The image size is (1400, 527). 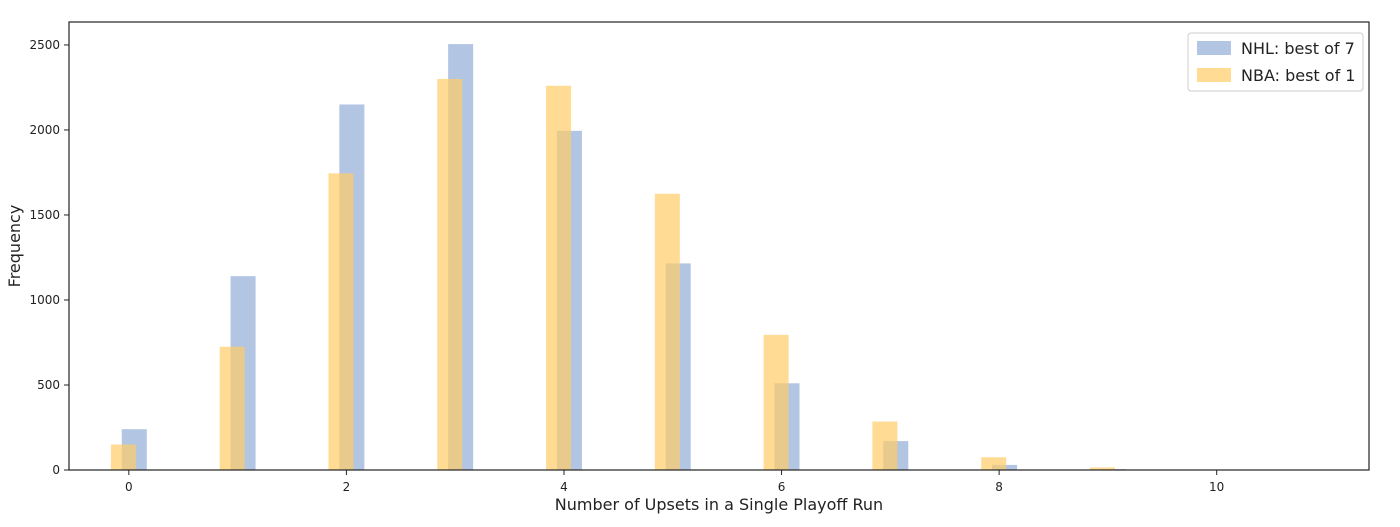 I want to click on legend-box, so click(x=1275, y=62).